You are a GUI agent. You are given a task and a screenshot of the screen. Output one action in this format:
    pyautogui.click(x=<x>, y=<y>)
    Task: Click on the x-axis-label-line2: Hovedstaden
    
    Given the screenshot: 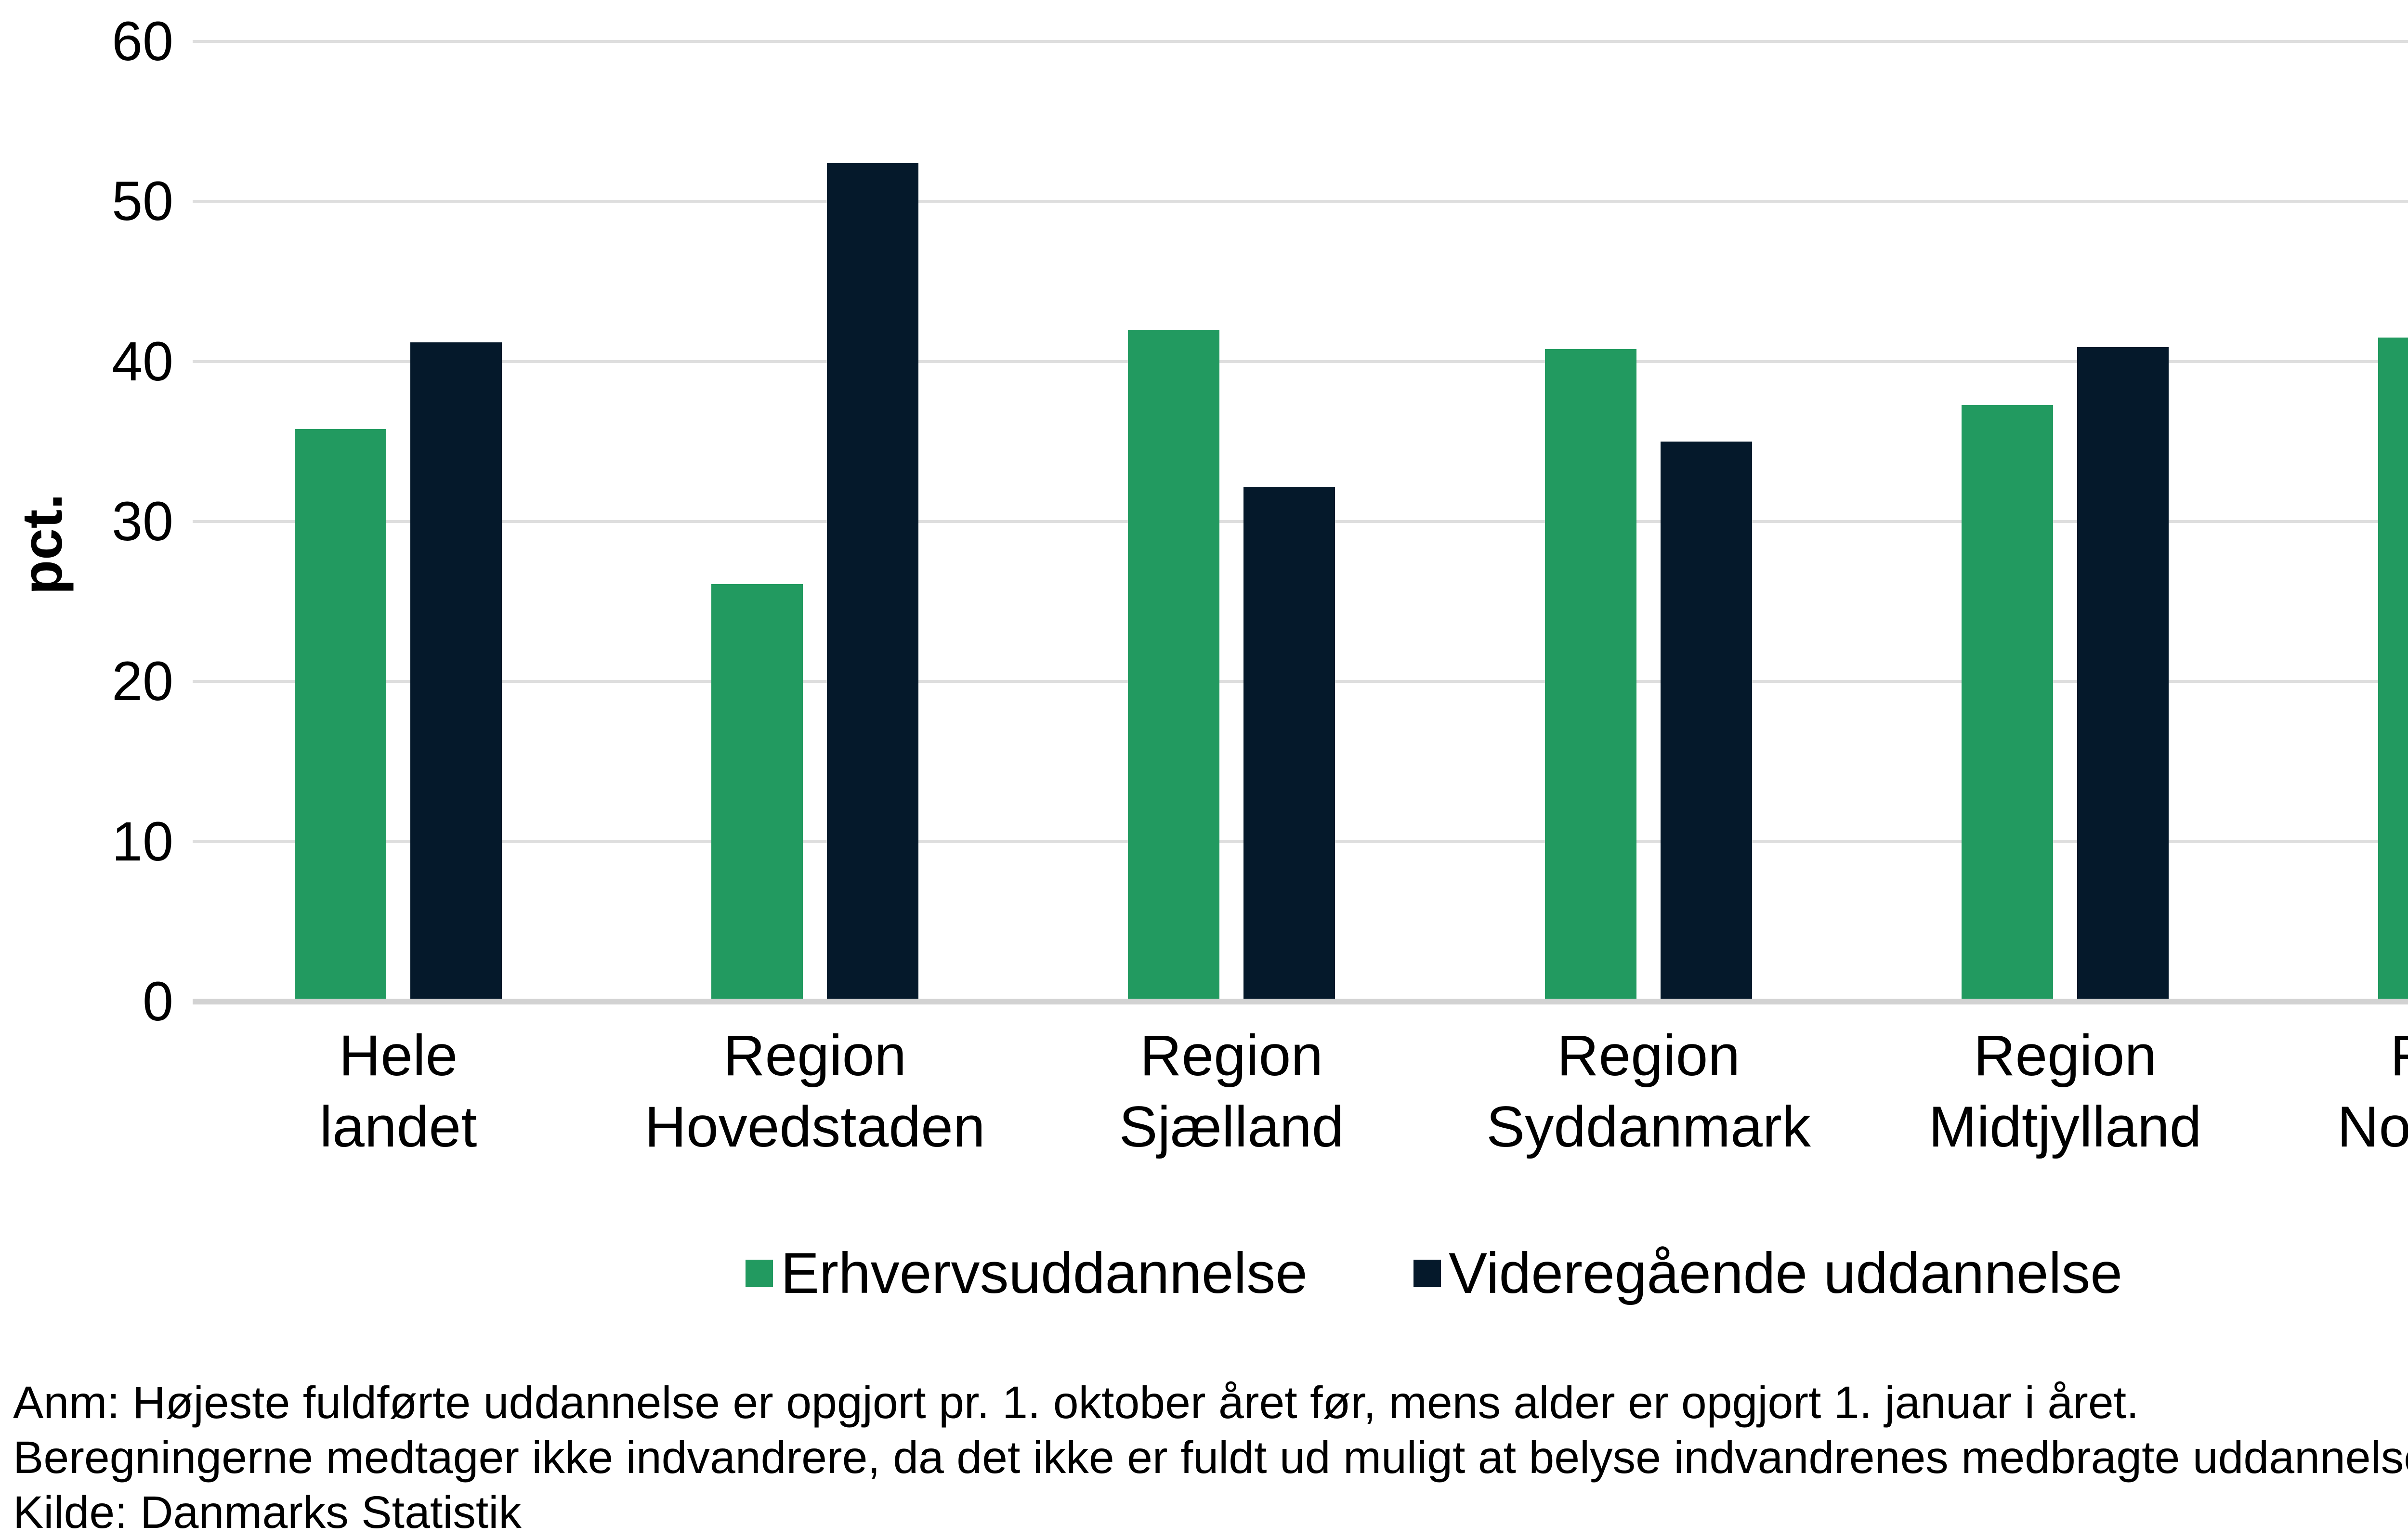 What is the action you would take?
    pyautogui.click(x=814, y=1127)
    